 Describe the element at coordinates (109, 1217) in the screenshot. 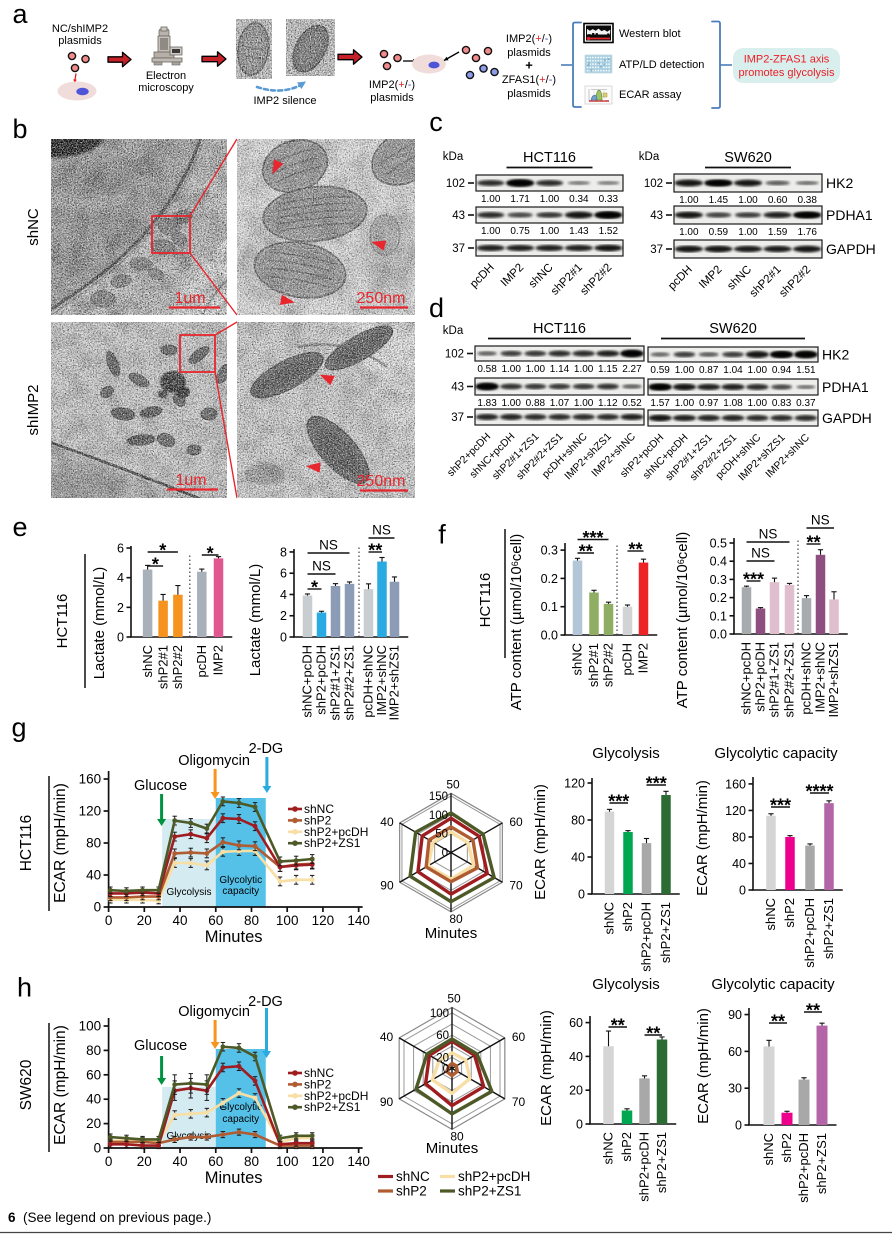

I see `svg-text:6 (See legend on previous pag: 6 (See legend on previous page.)` at that location.